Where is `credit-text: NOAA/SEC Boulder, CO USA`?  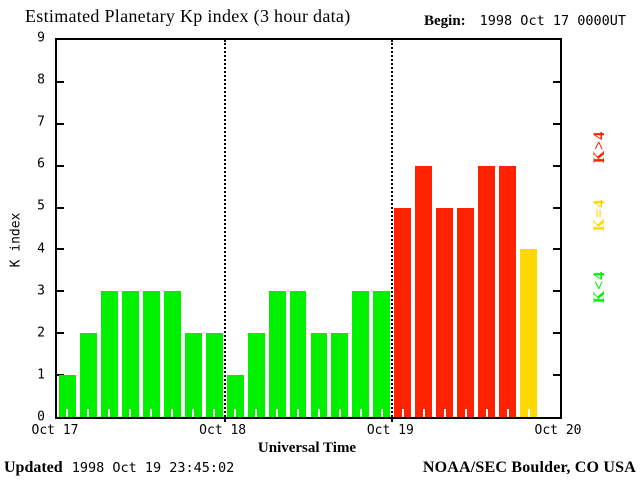
credit-text: NOAA/SEC Boulder, CO USA is located at coordinates (529, 467).